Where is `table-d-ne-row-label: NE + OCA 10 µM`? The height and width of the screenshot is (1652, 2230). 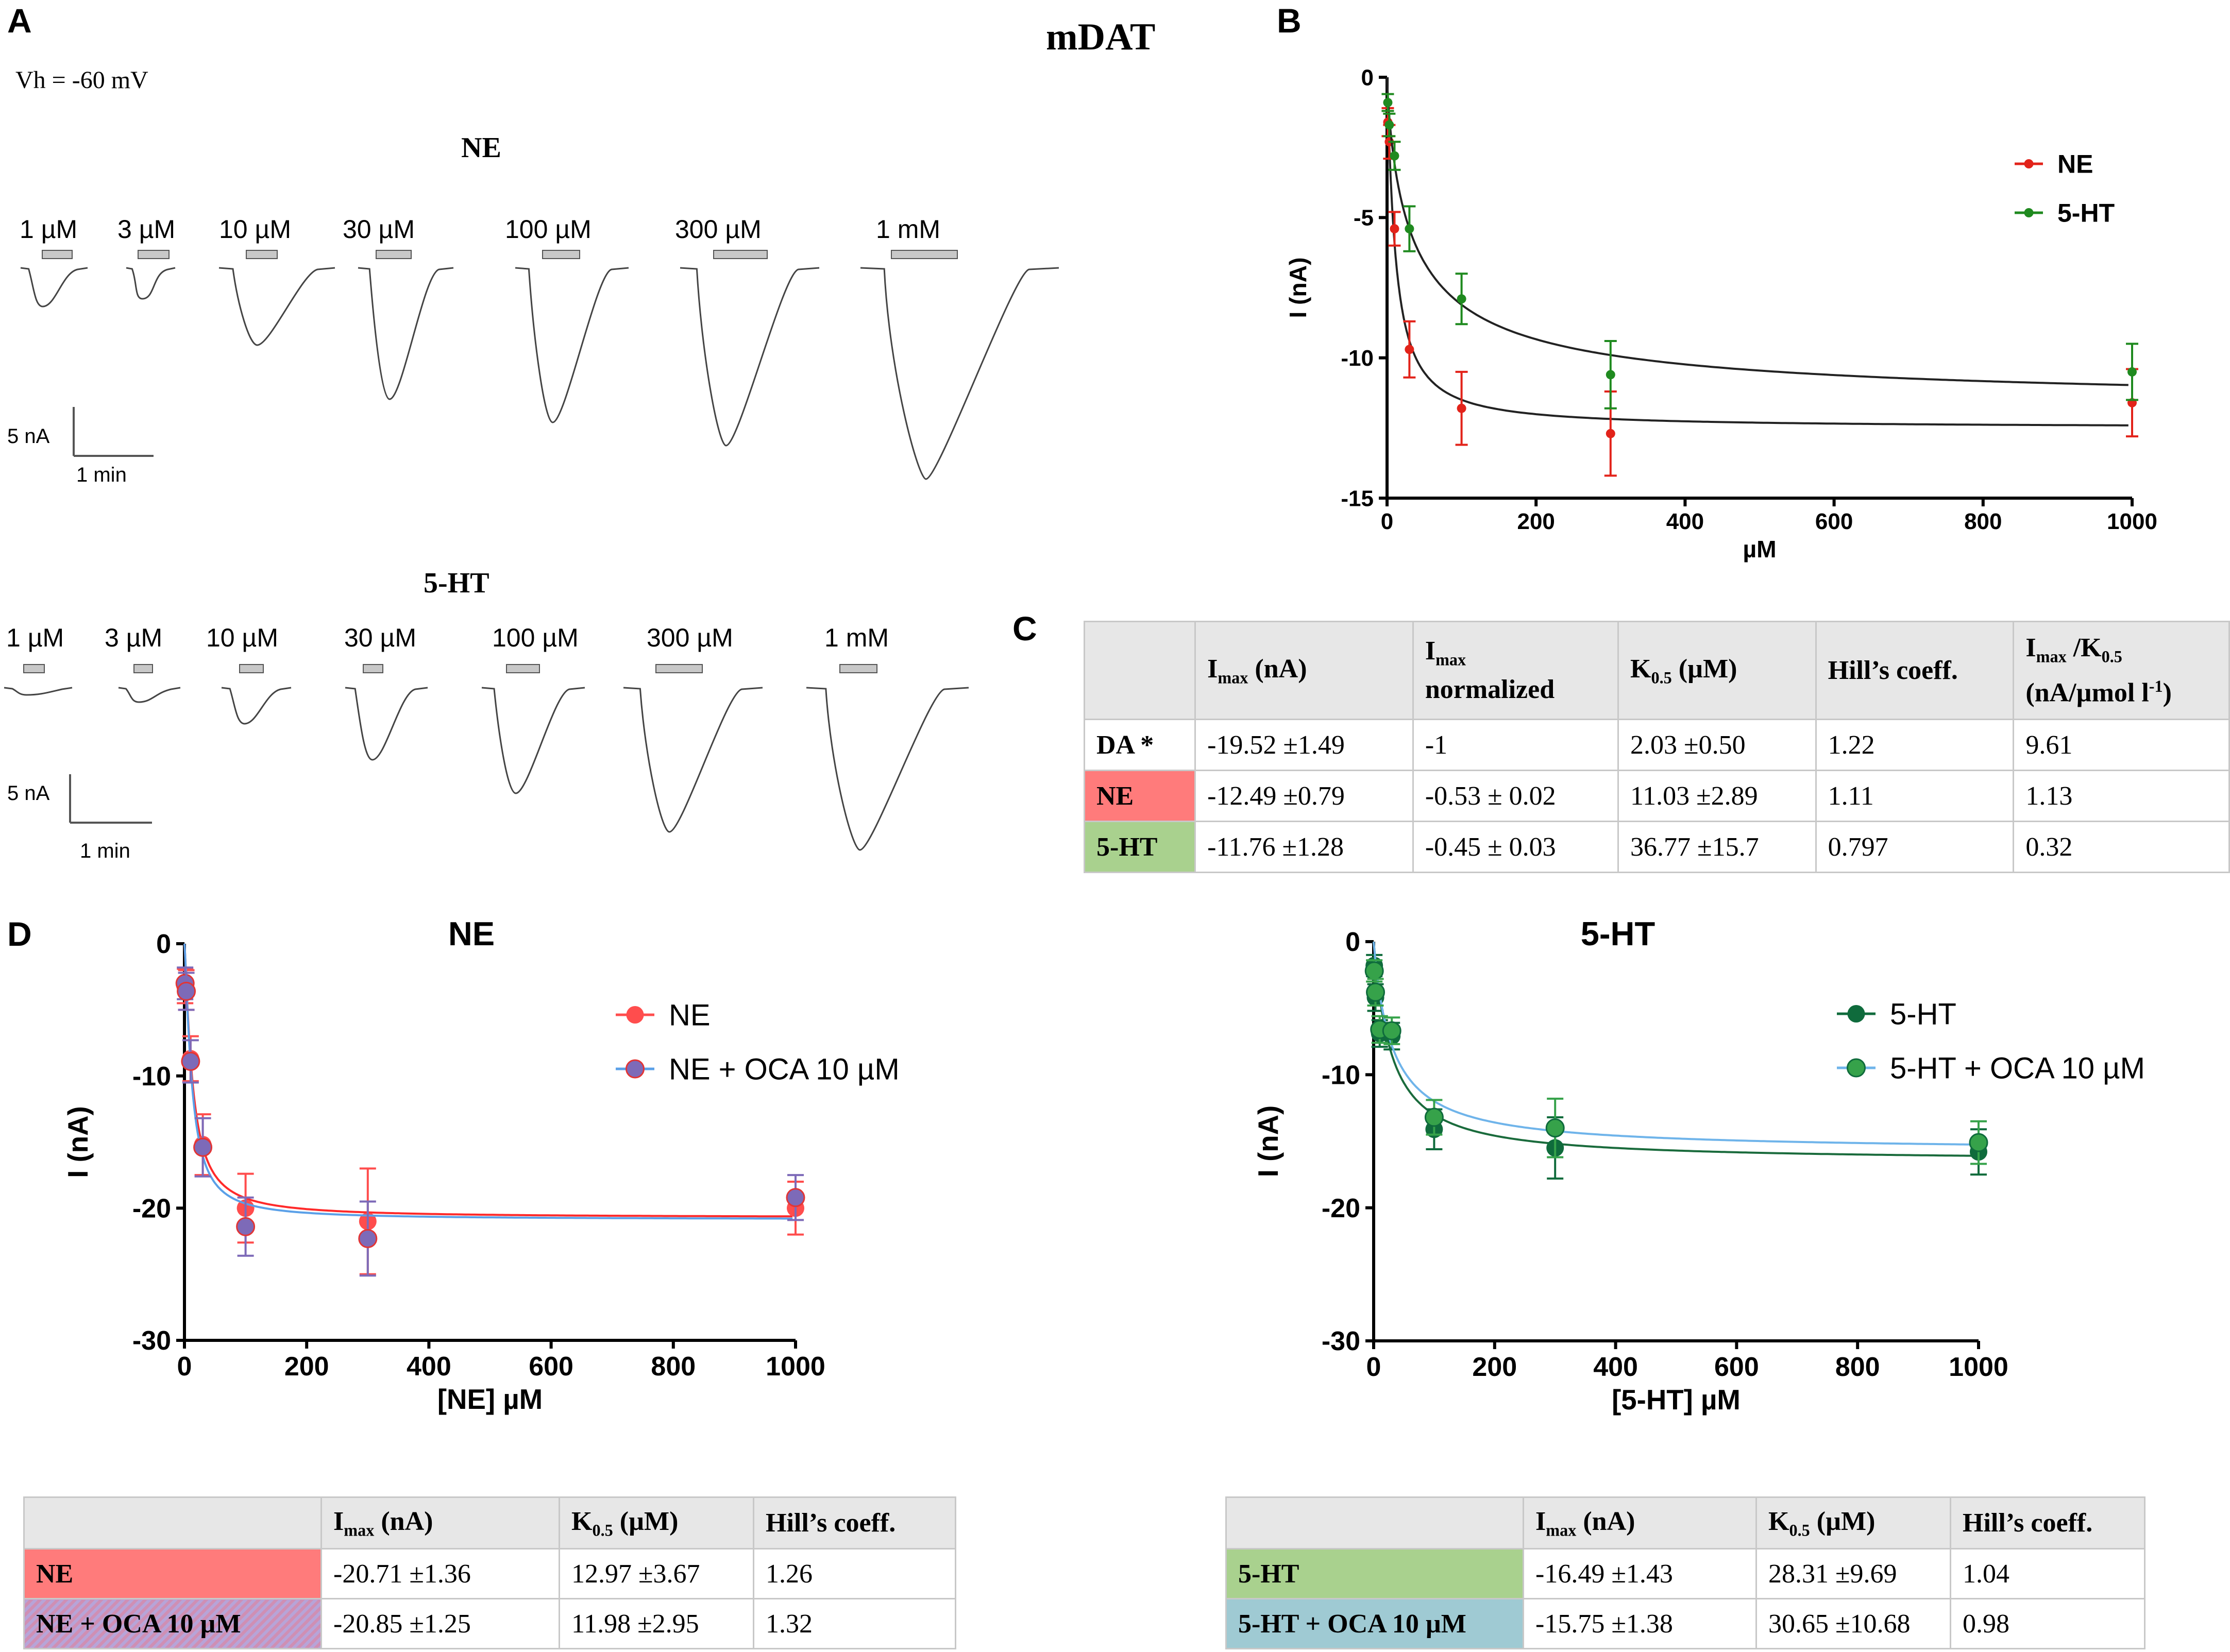 table-d-ne-row-label: NE + OCA 10 µM is located at coordinates (172, 1624).